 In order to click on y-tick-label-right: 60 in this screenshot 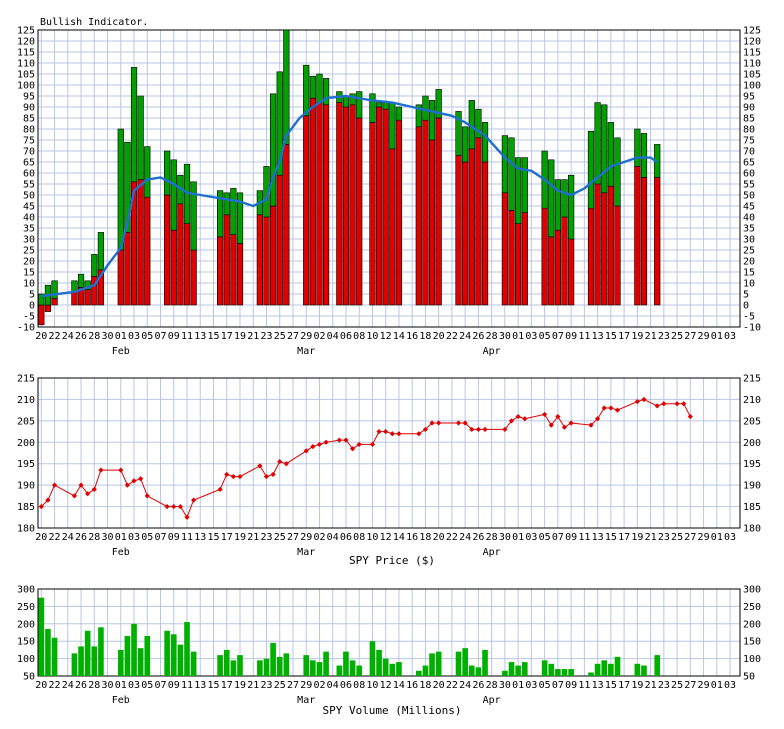, I will do `click(749, 174)`.